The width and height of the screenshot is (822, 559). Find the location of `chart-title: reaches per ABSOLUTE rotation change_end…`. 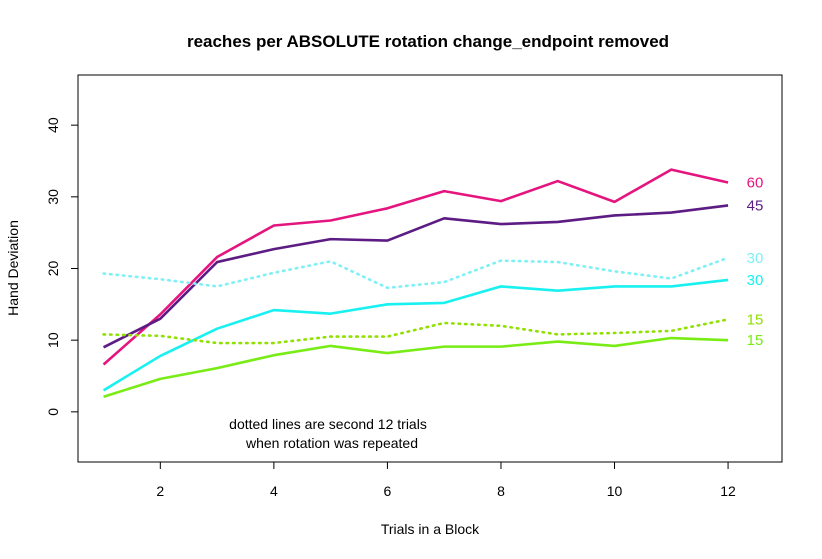

chart-title: reaches per ABSOLUTE rotation change_end… is located at coordinates (428, 41).